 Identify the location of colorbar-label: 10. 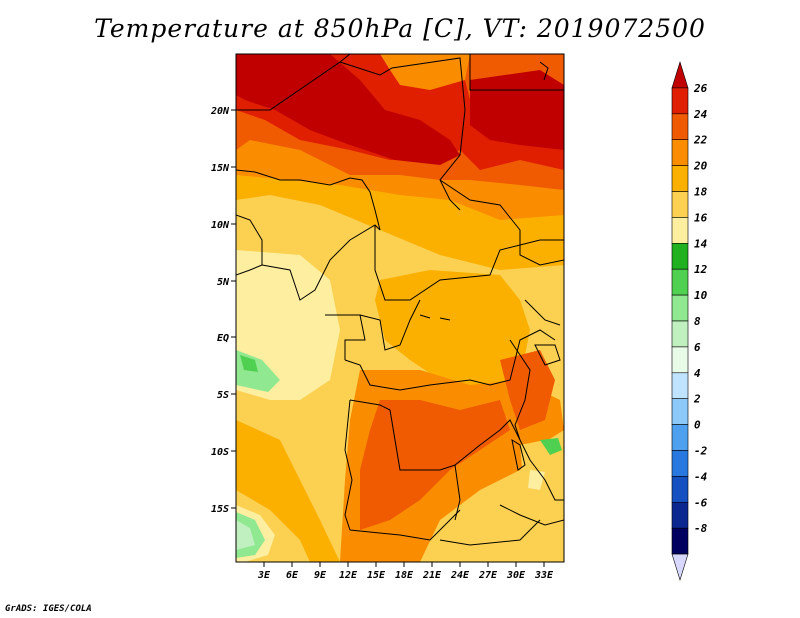
(701, 295).